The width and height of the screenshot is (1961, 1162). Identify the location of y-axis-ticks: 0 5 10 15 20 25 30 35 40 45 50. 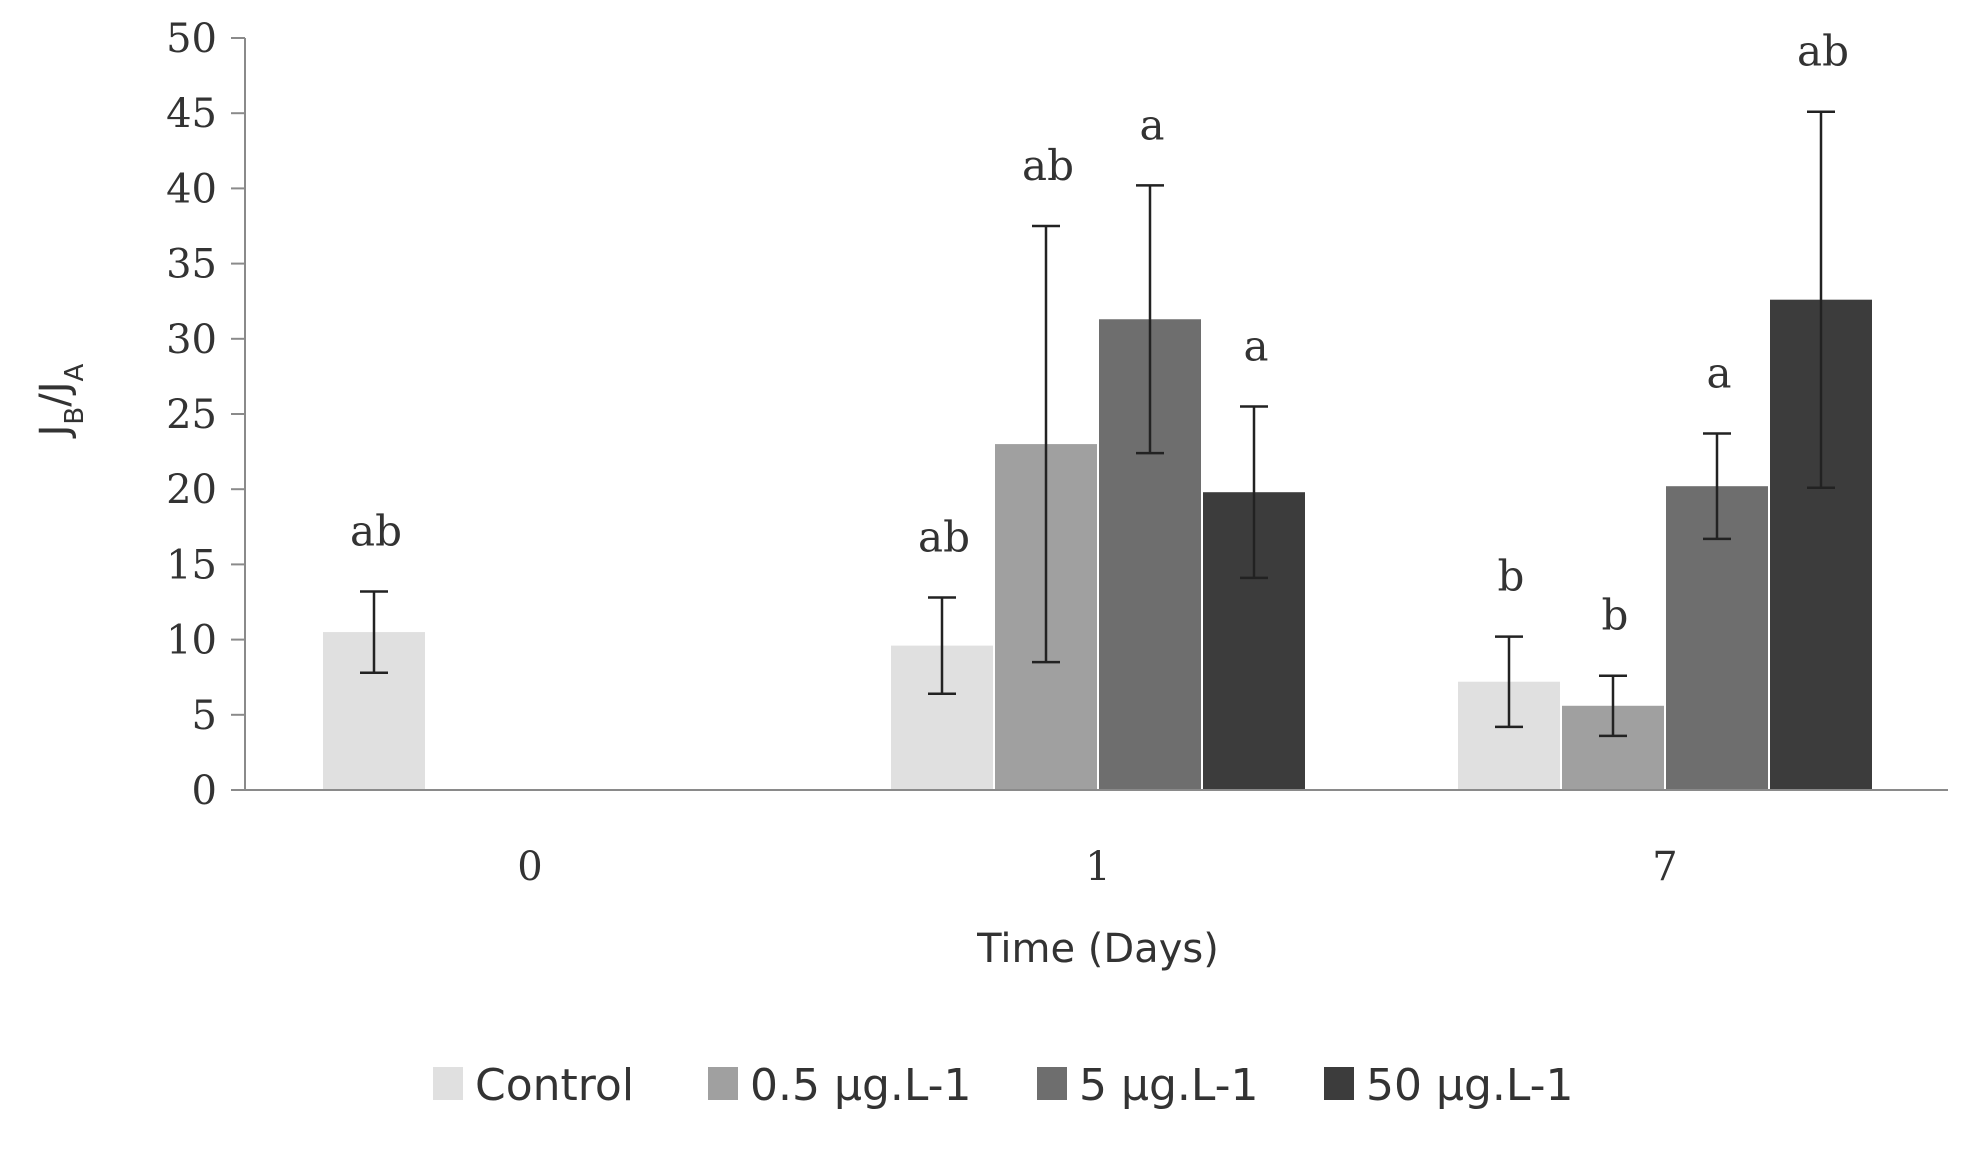
(205, 415).